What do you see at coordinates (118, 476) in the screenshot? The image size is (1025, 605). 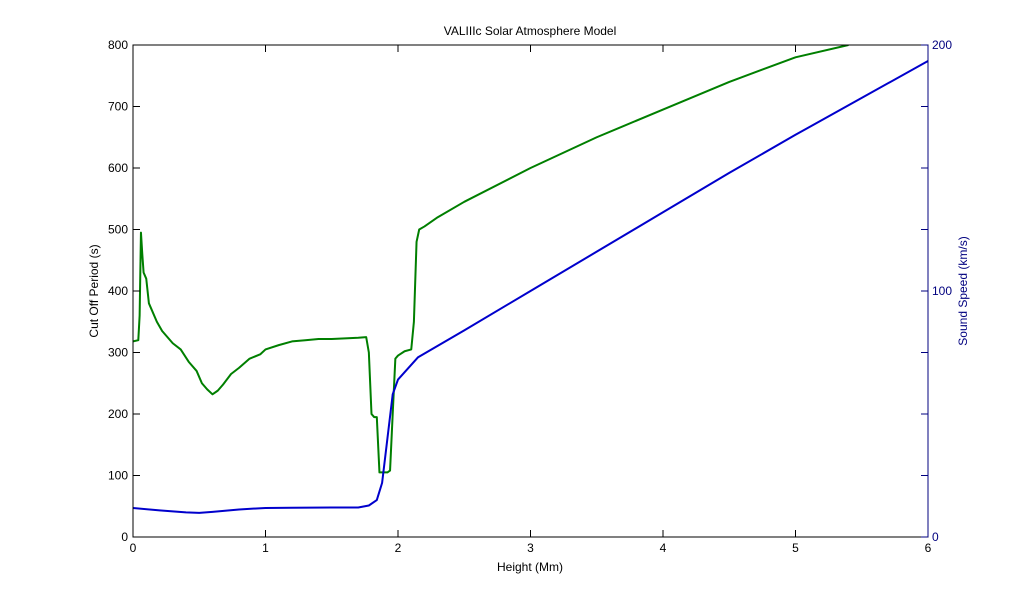 I see `y-tick-label-left: 100` at bounding box center [118, 476].